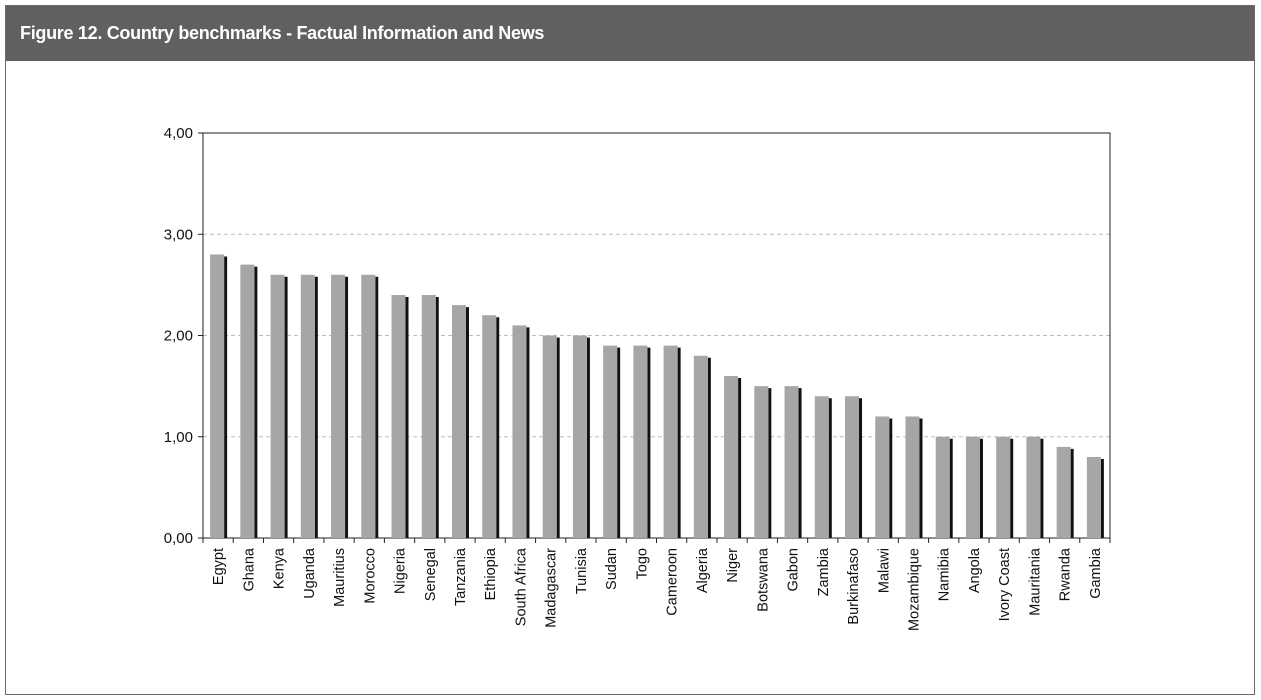 This screenshot has width=1261, height=700. What do you see at coordinates (178, 234) in the screenshot?
I see `y-tick-label: 3,00` at bounding box center [178, 234].